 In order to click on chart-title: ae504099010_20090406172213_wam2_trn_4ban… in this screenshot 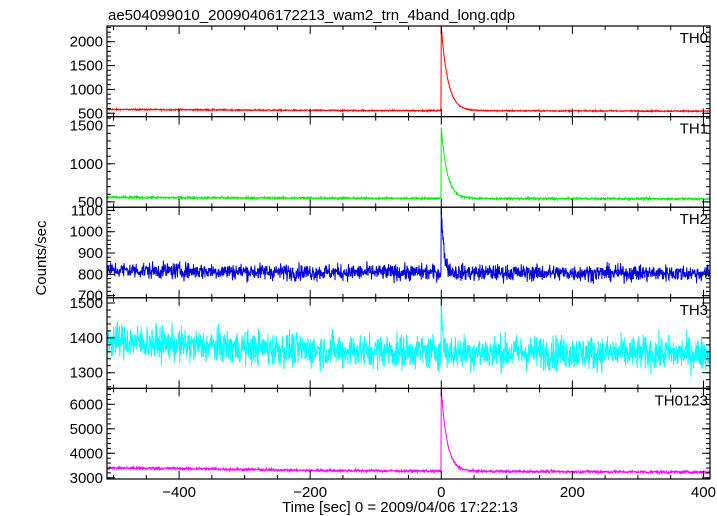, I will do `click(311, 15)`.